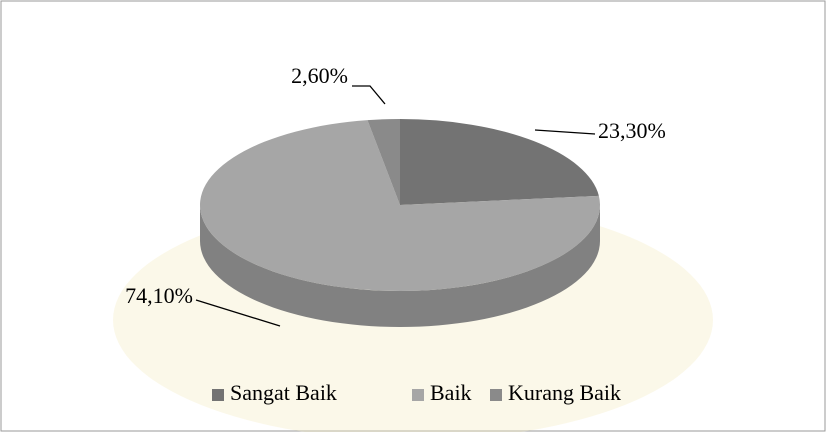  I want to click on legend-label: Baik, so click(451, 392).